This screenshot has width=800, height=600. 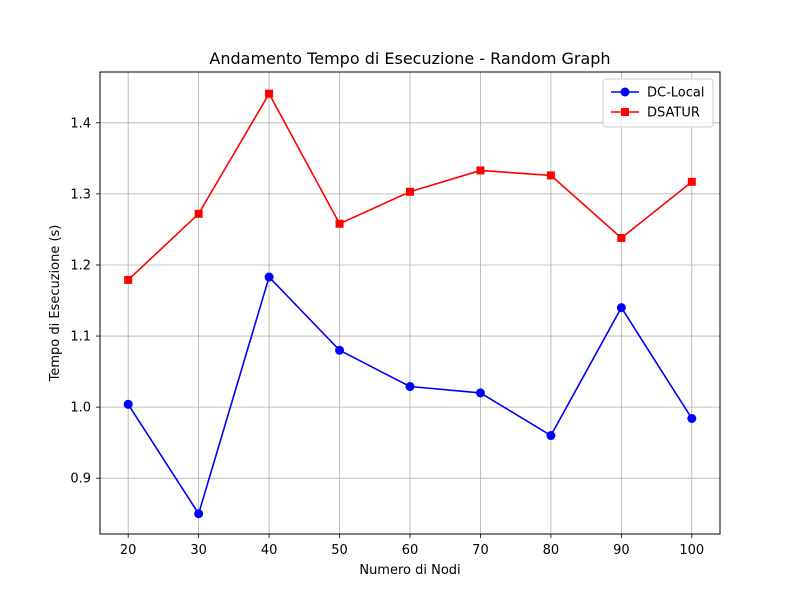 What do you see at coordinates (128, 550) in the screenshot?
I see `x-tick-label: 20` at bounding box center [128, 550].